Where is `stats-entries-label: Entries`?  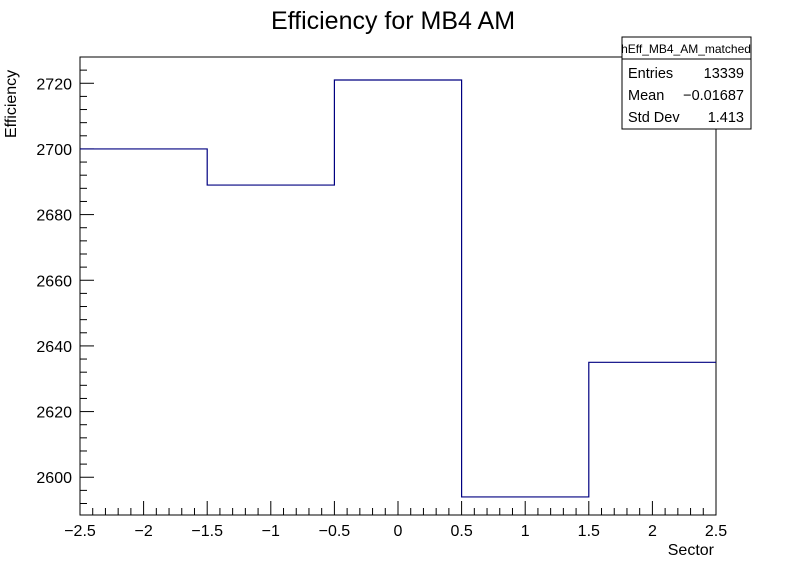
stats-entries-label: Entries is located at coordinates (650, 74).